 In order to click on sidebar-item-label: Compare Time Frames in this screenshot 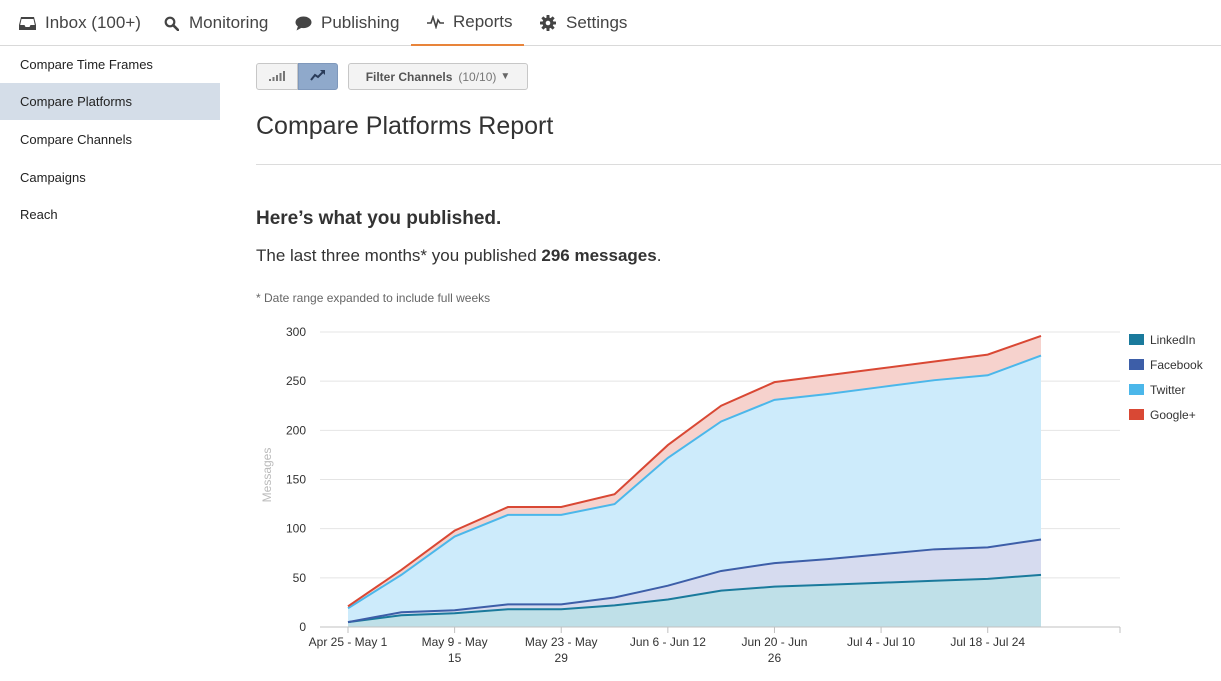, I will do `click(86, 64)`.